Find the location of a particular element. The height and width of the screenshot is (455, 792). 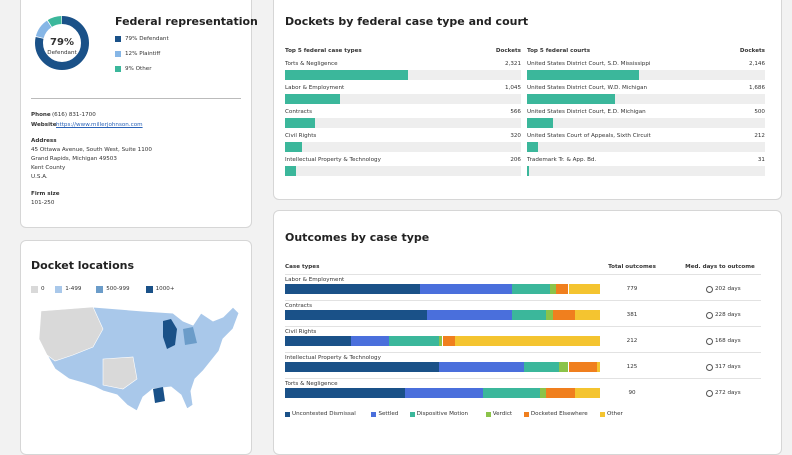

donut is located at coordinates (62, 43).